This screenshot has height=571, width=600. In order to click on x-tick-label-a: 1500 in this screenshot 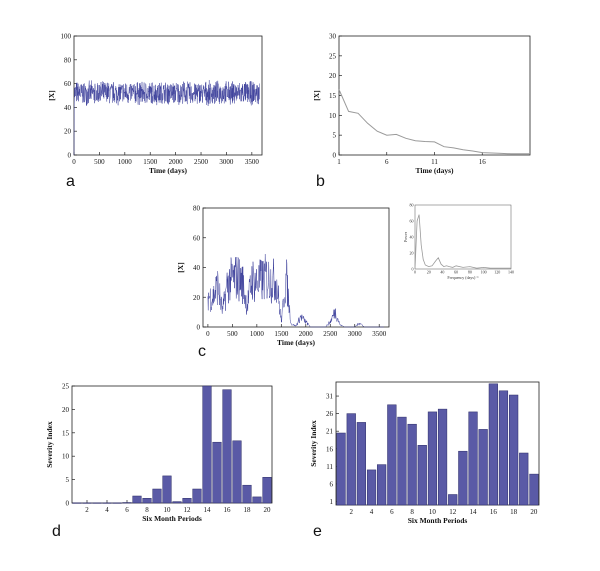, I will do `click(150, 162)`.